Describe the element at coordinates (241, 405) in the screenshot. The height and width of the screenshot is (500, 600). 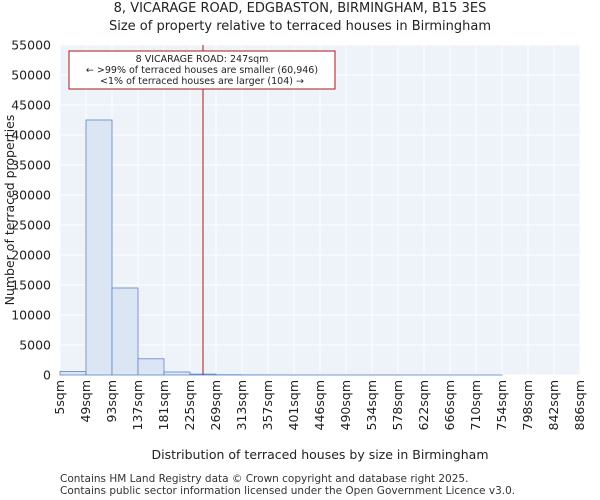
I see `x-tick-label: 313sqm` at that location.